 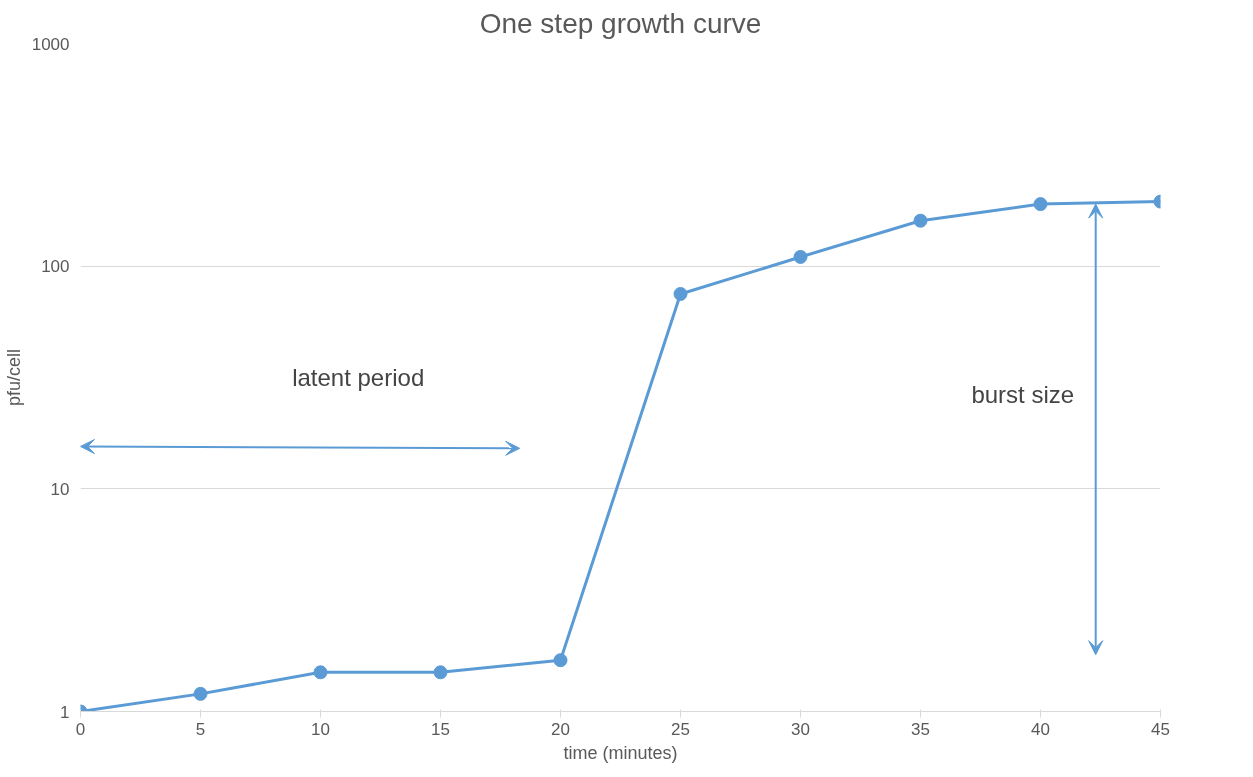 What do you see at coordinates (320, 729) in the screenshot?
I see `x-tick-label: 10` at bounding box center [320, 729].